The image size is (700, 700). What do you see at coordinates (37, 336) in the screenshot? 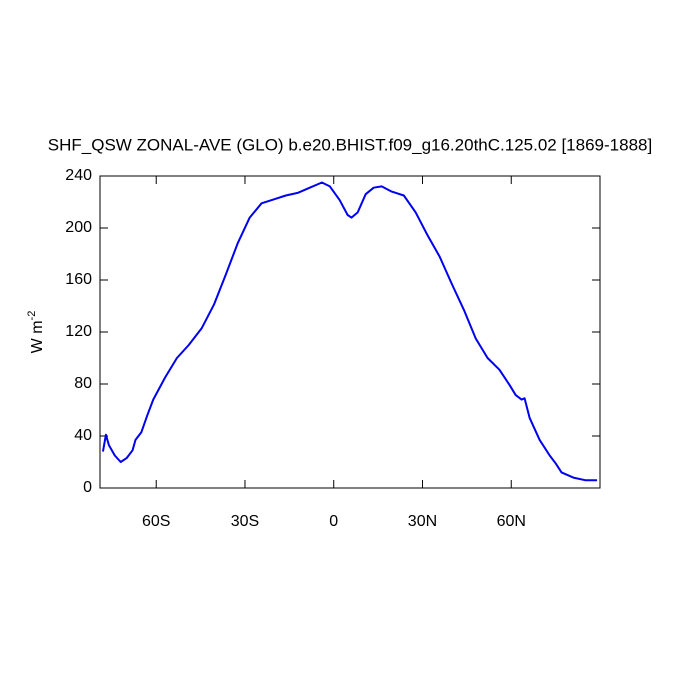
I see `y-axis-label-text: W m` at bounding box center [37, 336].